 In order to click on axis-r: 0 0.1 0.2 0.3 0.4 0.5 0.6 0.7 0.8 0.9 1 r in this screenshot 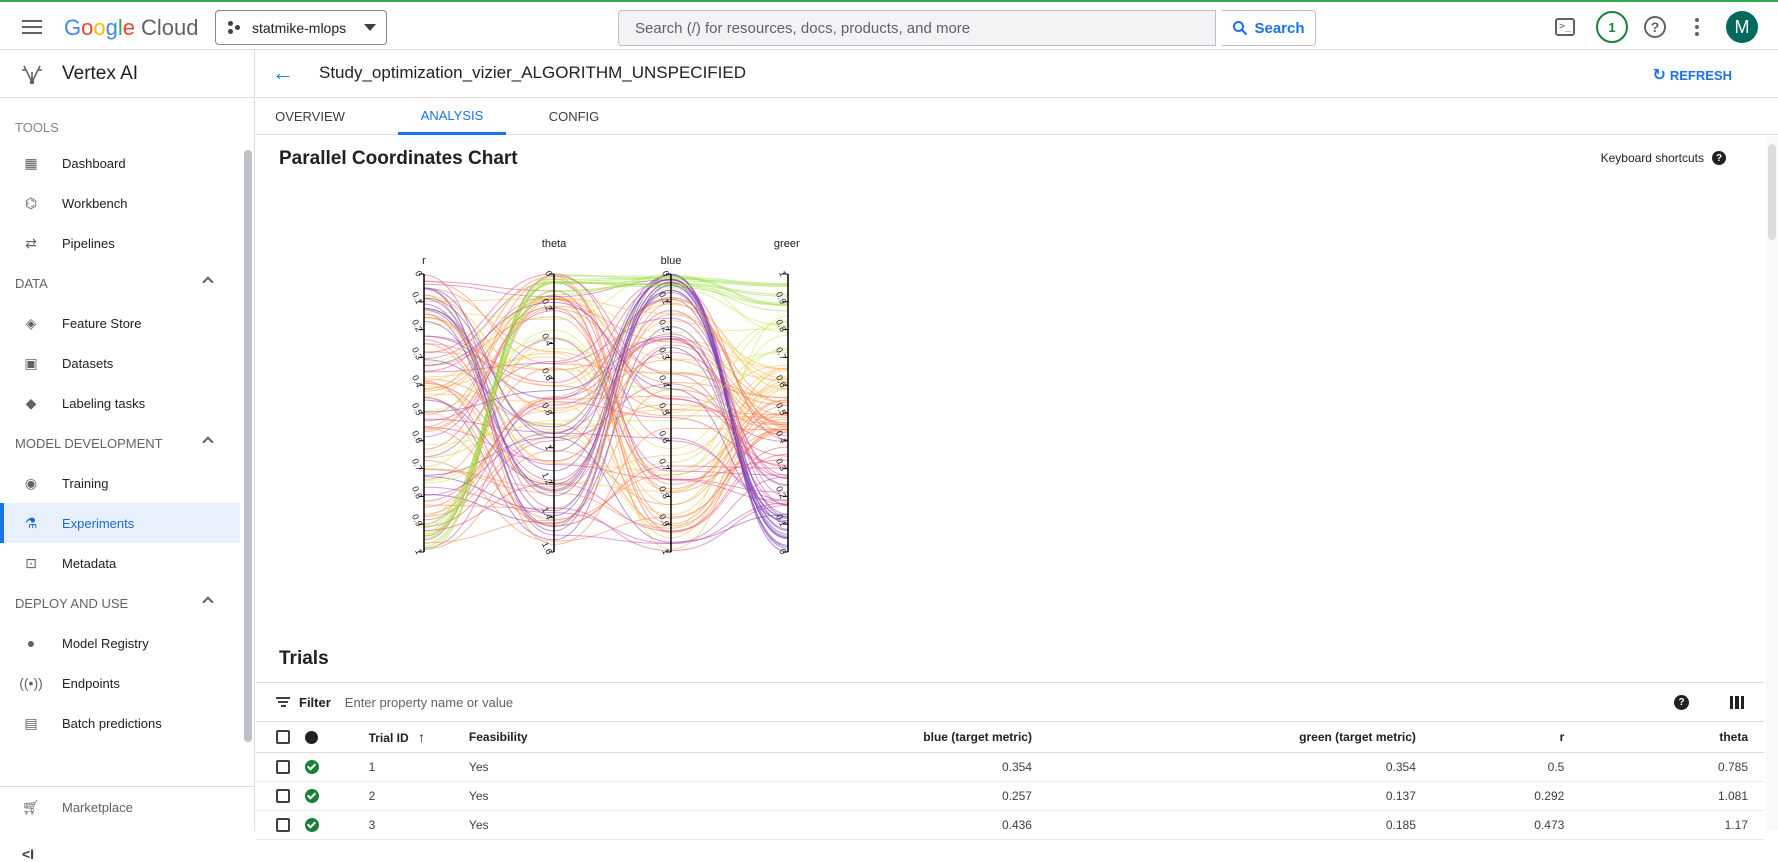, I will do `click(418, 405)`.